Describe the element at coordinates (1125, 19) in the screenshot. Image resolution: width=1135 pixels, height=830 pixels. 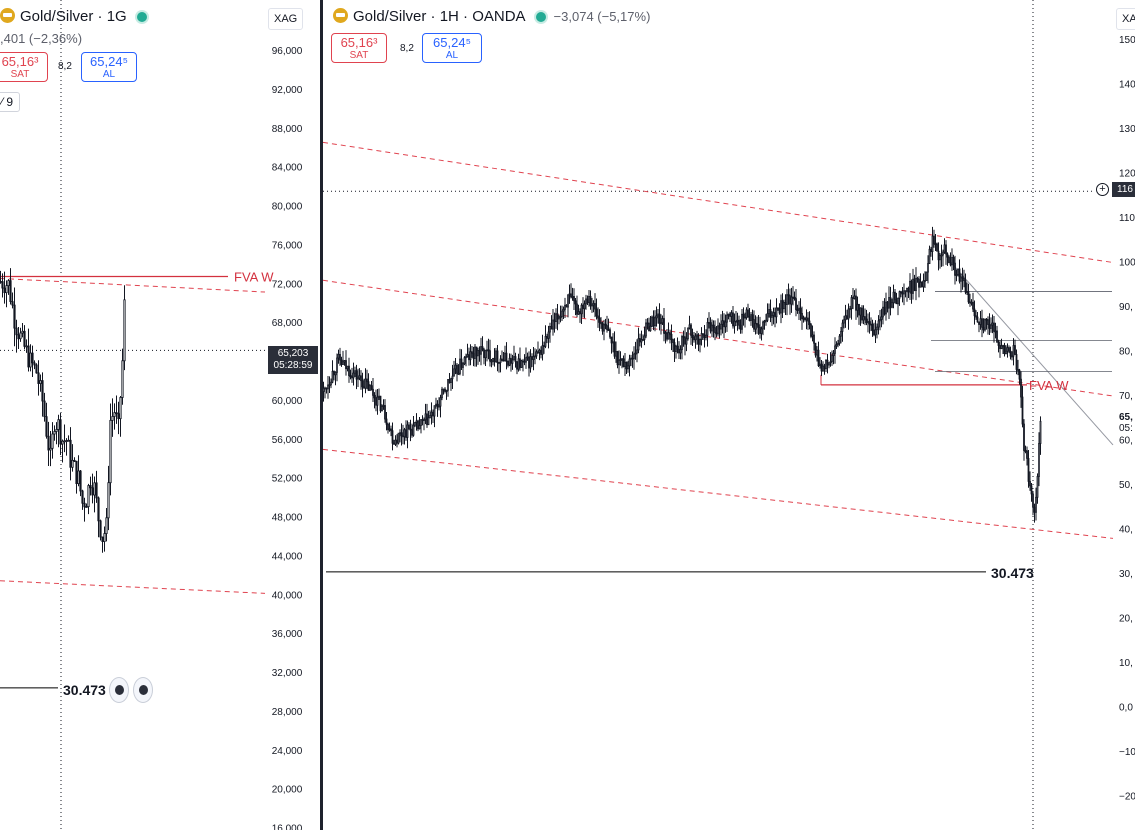
I see `right-symbol-tag: XAG` at that location.